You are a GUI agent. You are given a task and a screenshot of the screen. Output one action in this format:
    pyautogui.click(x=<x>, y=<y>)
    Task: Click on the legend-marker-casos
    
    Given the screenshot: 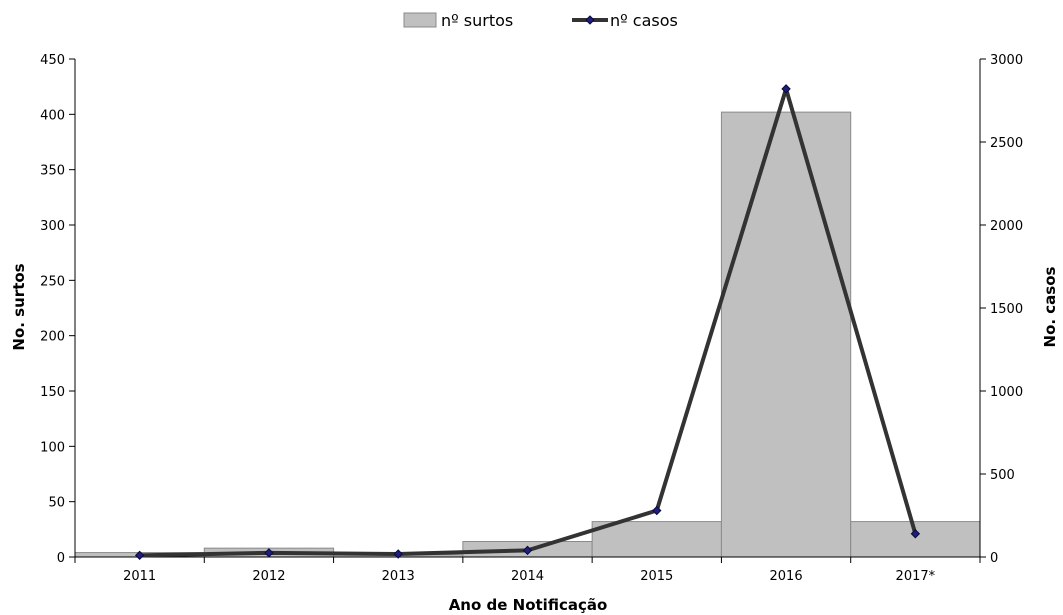 What is the action you would take?
    pyautogui.click(x=590, y=20)
    